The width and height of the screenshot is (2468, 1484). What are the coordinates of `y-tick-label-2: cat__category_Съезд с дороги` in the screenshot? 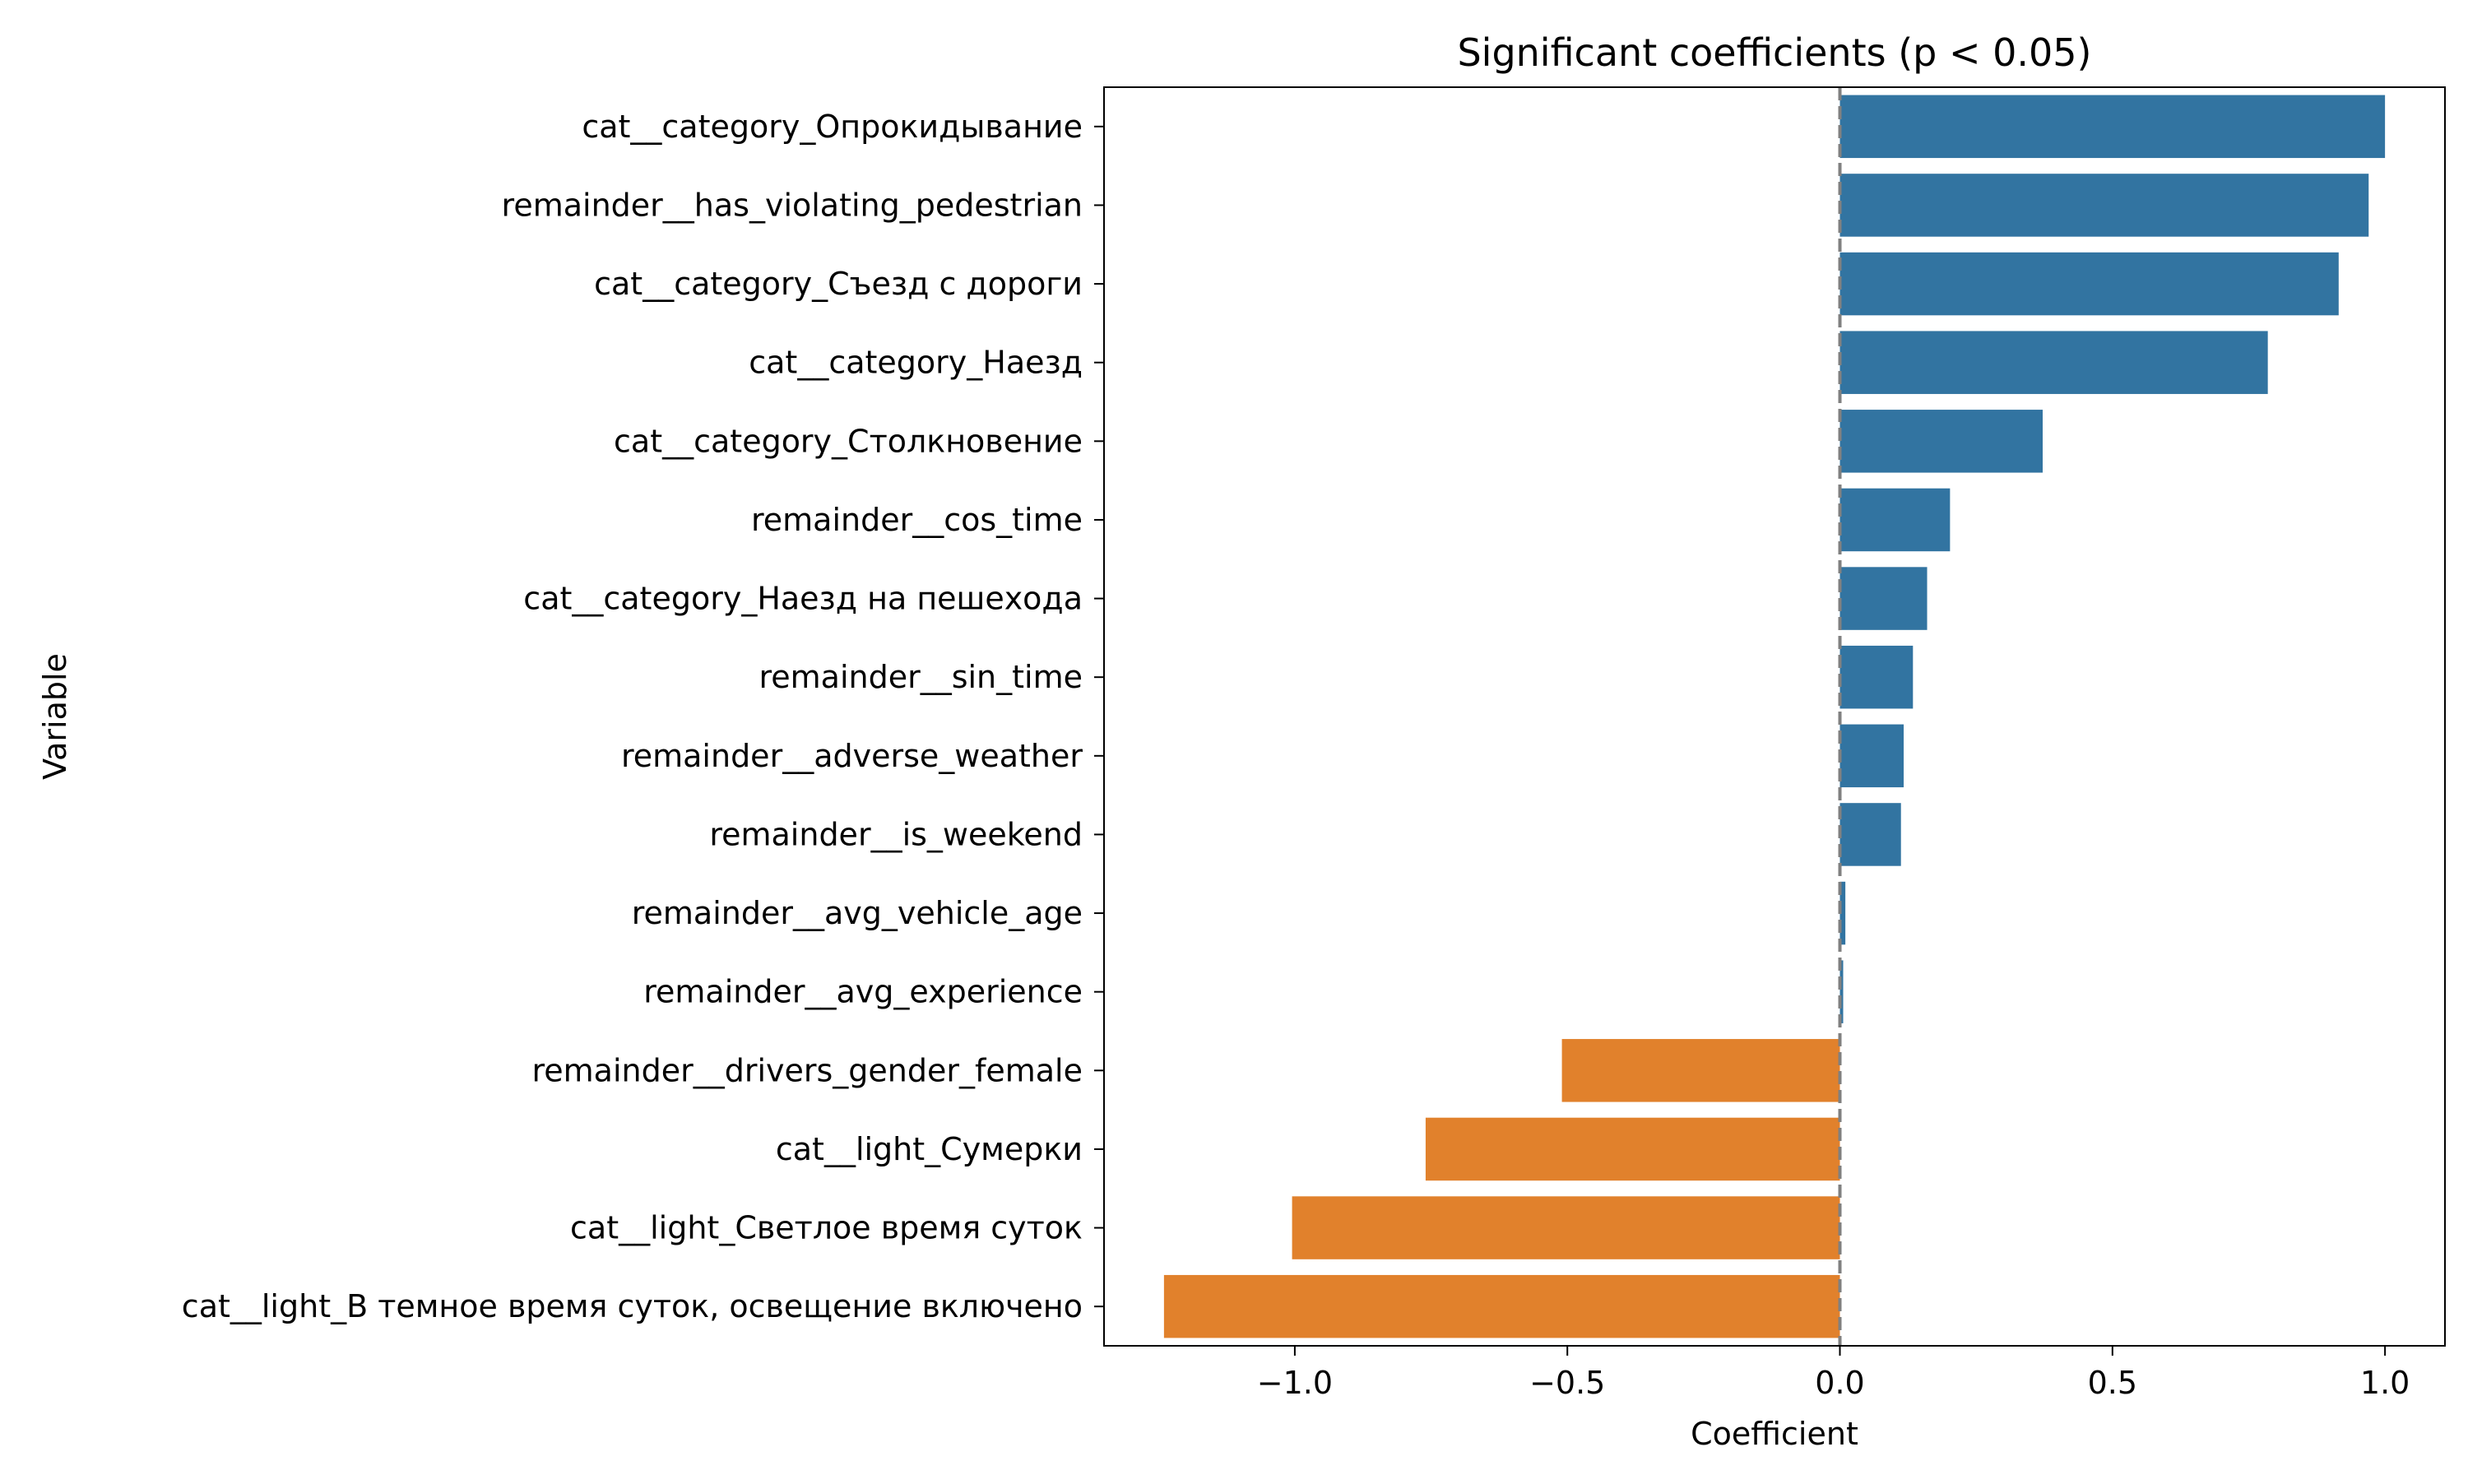 It's located at (838, 284).